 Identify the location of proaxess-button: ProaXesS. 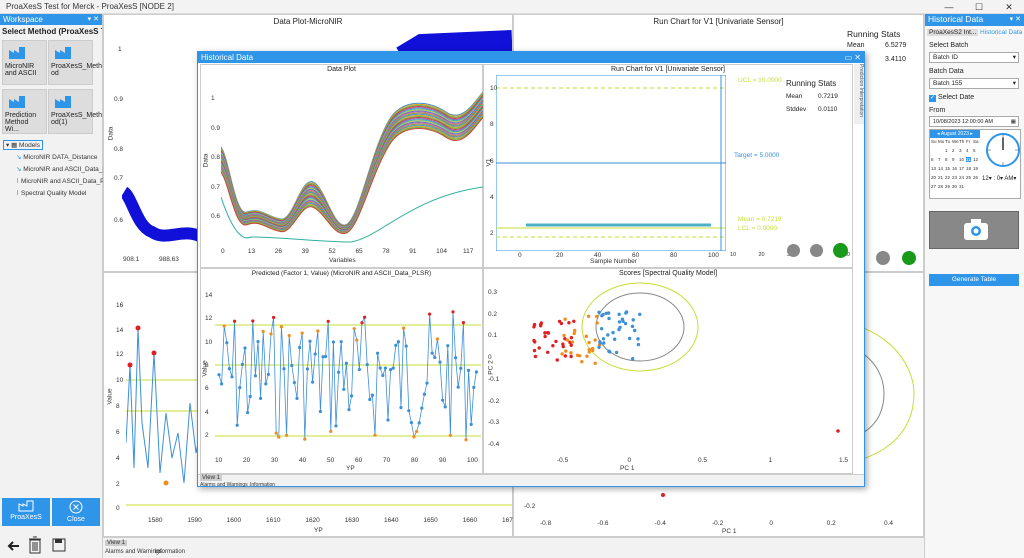
(26, 512).